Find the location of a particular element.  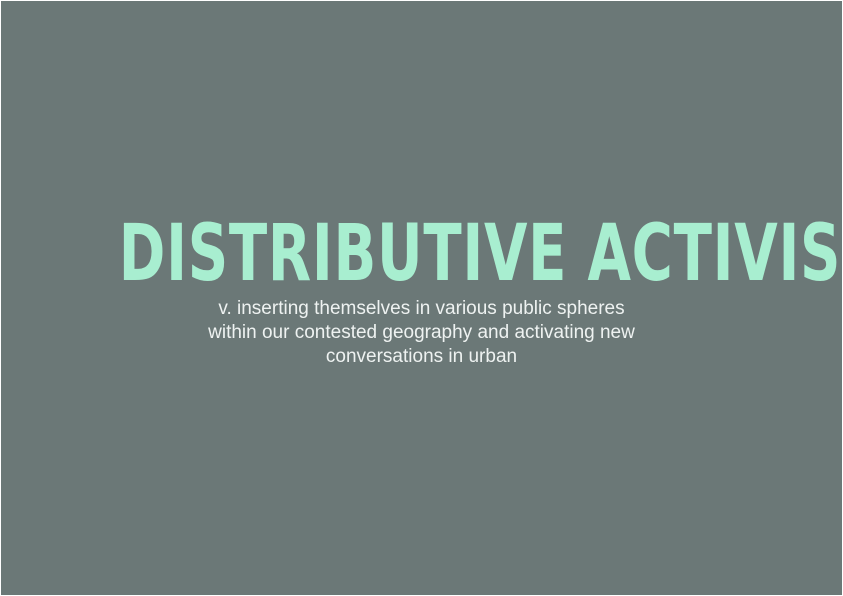

definition-line: conversations in urban is located at coordinates (421, 356).